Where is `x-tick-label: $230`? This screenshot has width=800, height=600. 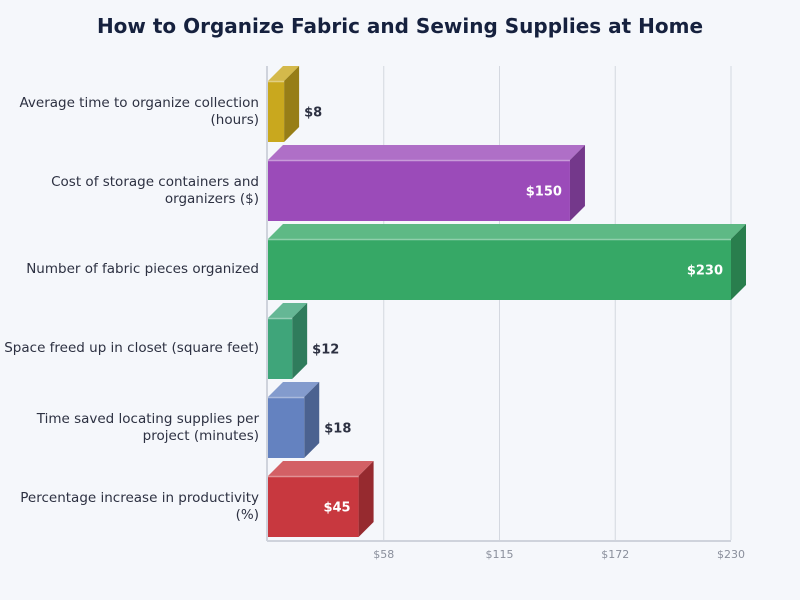
x-tick-label: $230 is located at coordinates (731, 554).